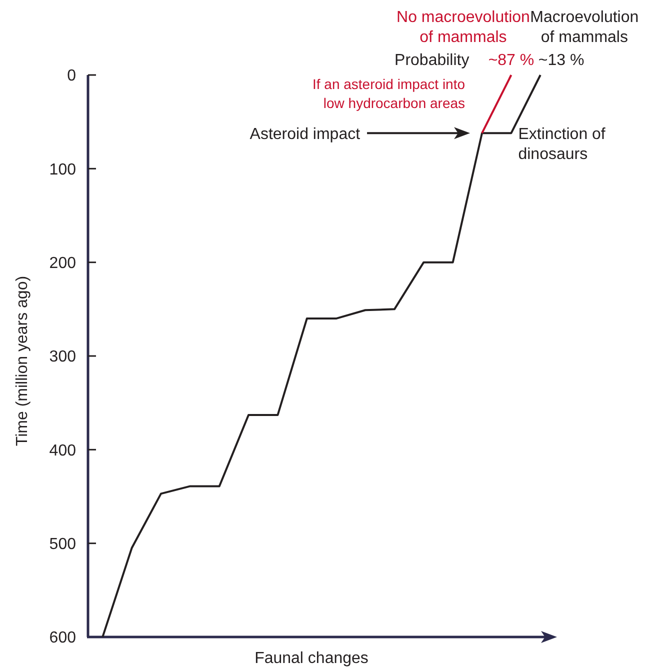 The width and height of the screenshot is (655, 669). I want to click on text: Probability, so click(432, 60).